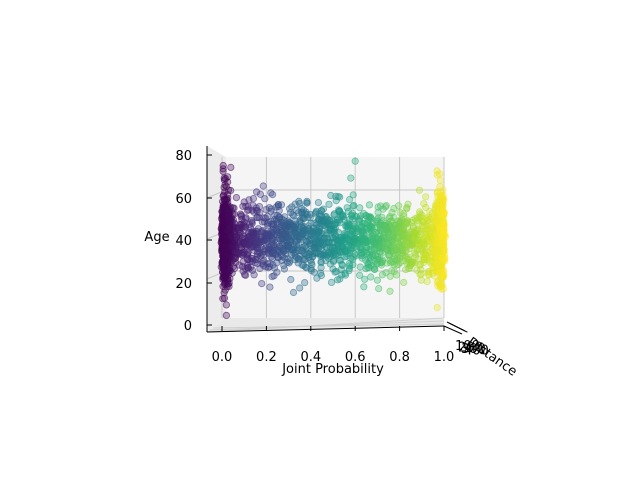  Describe the element at coordinates (453, 330) in the screenshot. I see `z-axis-line` at that location.